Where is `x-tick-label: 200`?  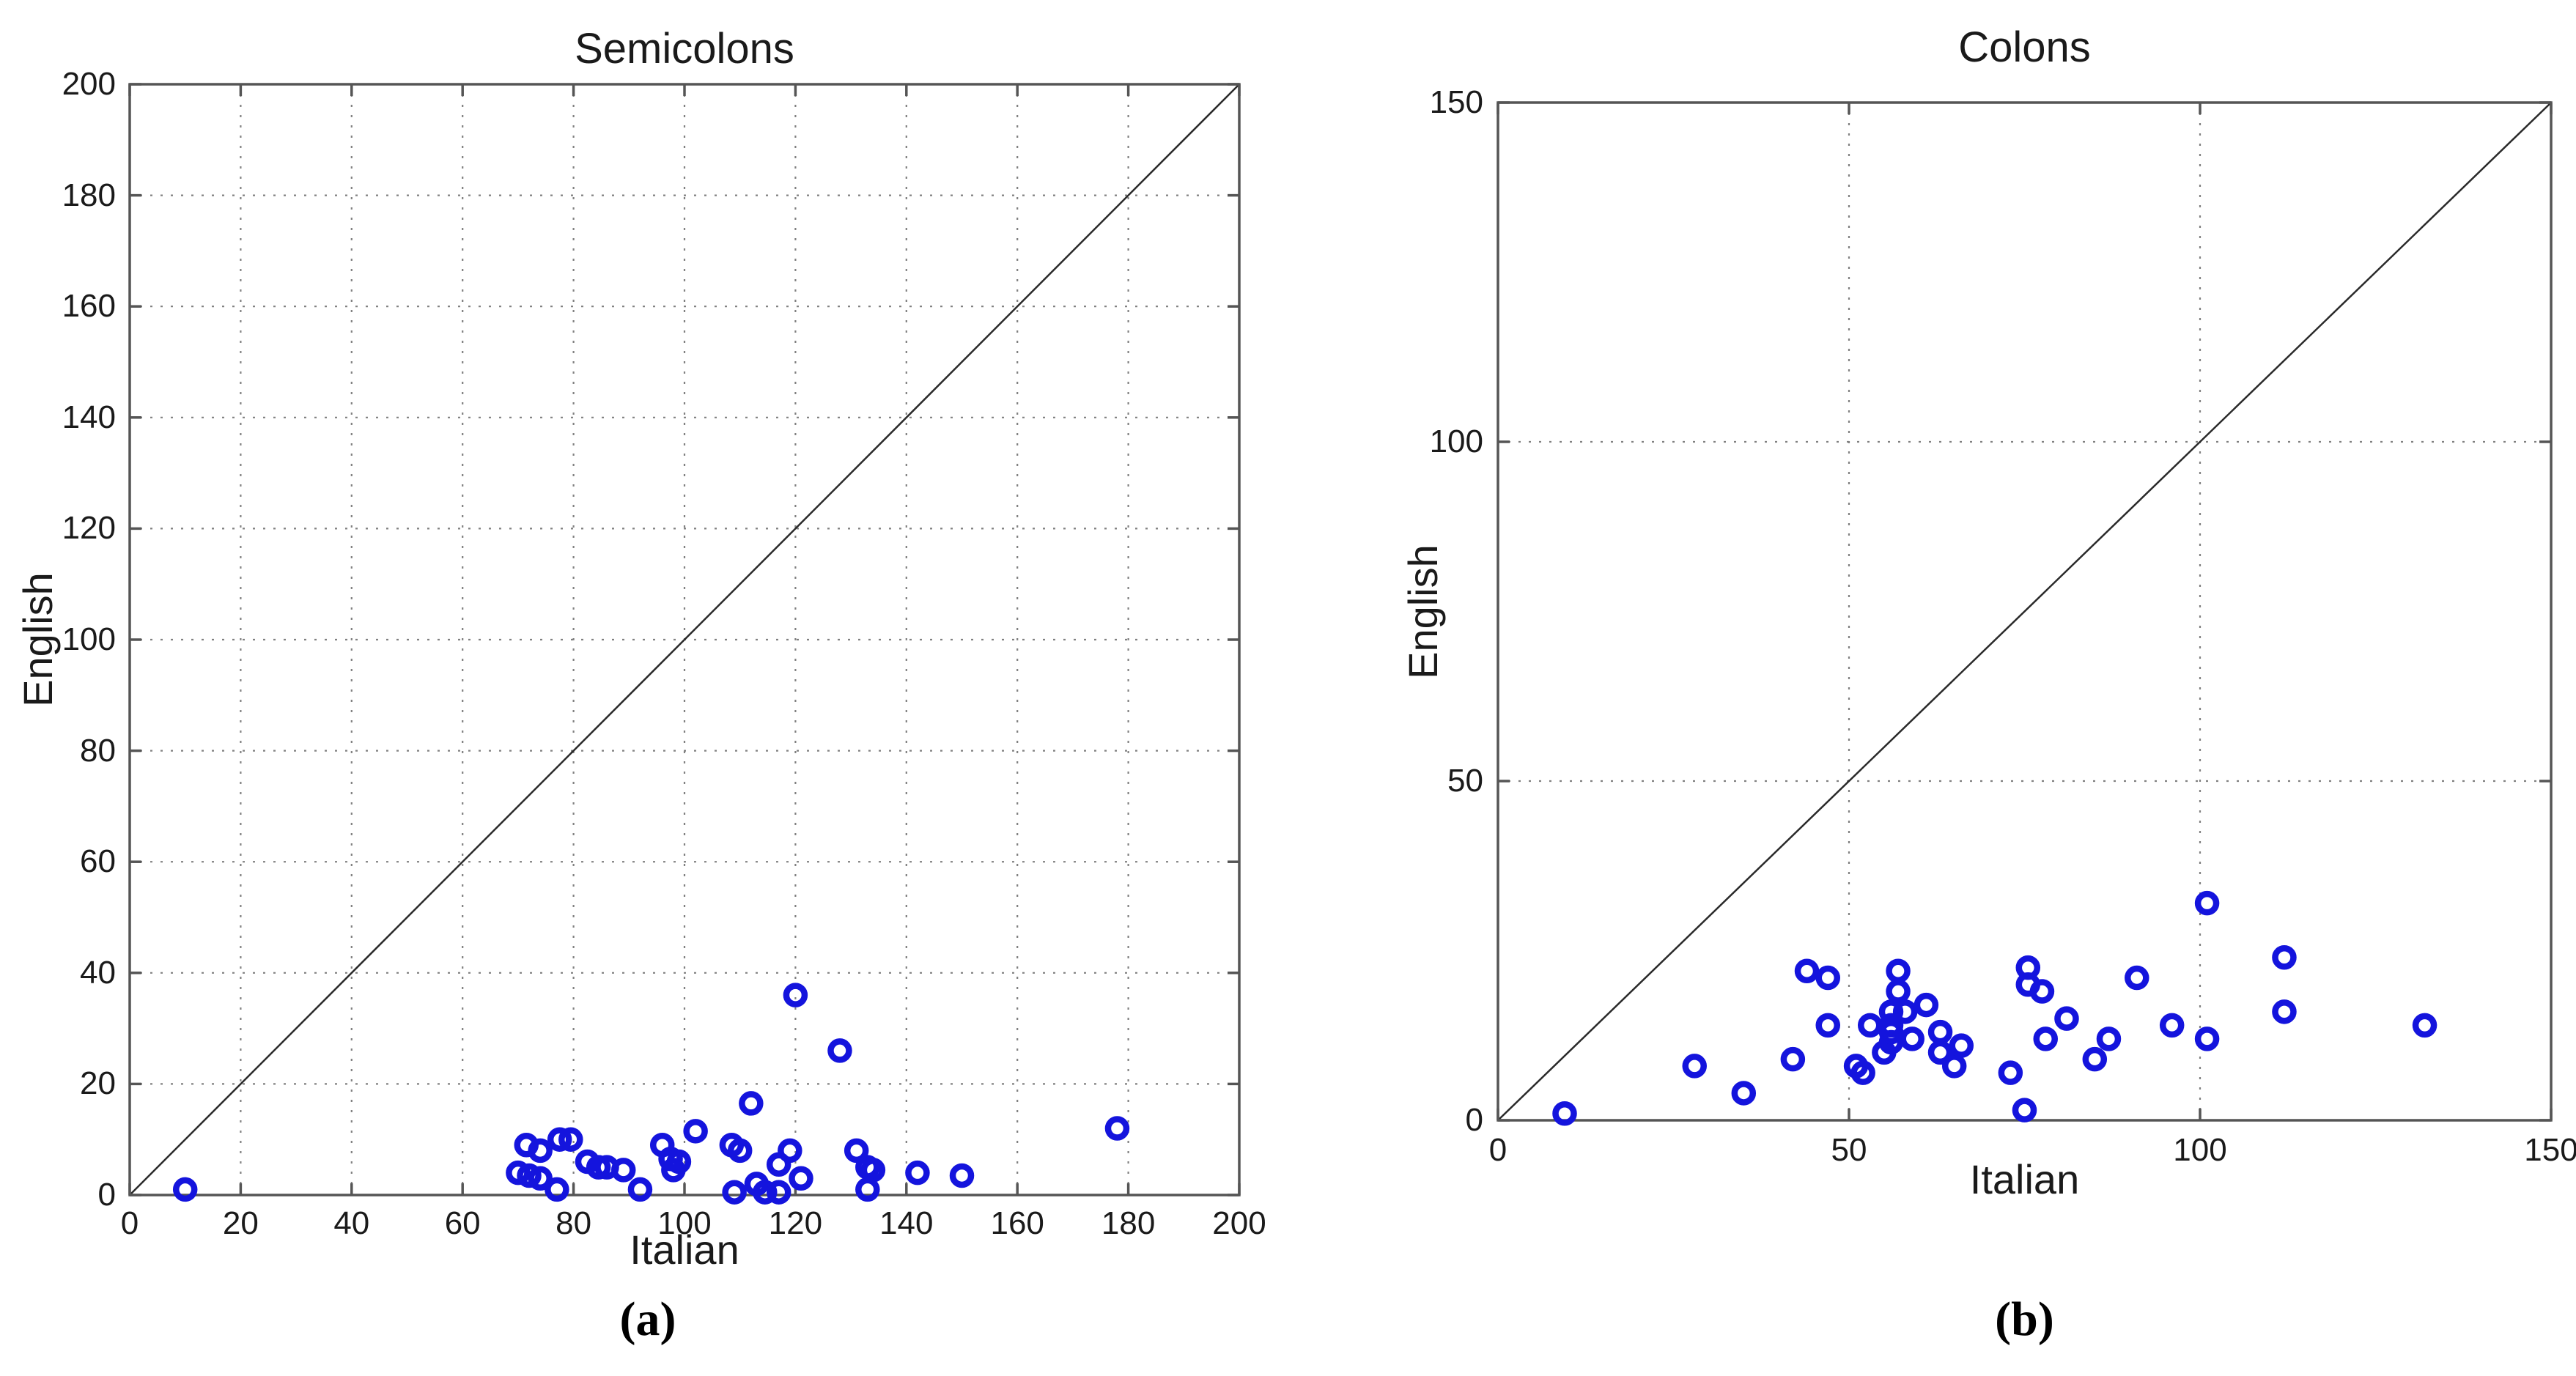
x-tick-label: 200 is located at coordinates (1239, 1223).